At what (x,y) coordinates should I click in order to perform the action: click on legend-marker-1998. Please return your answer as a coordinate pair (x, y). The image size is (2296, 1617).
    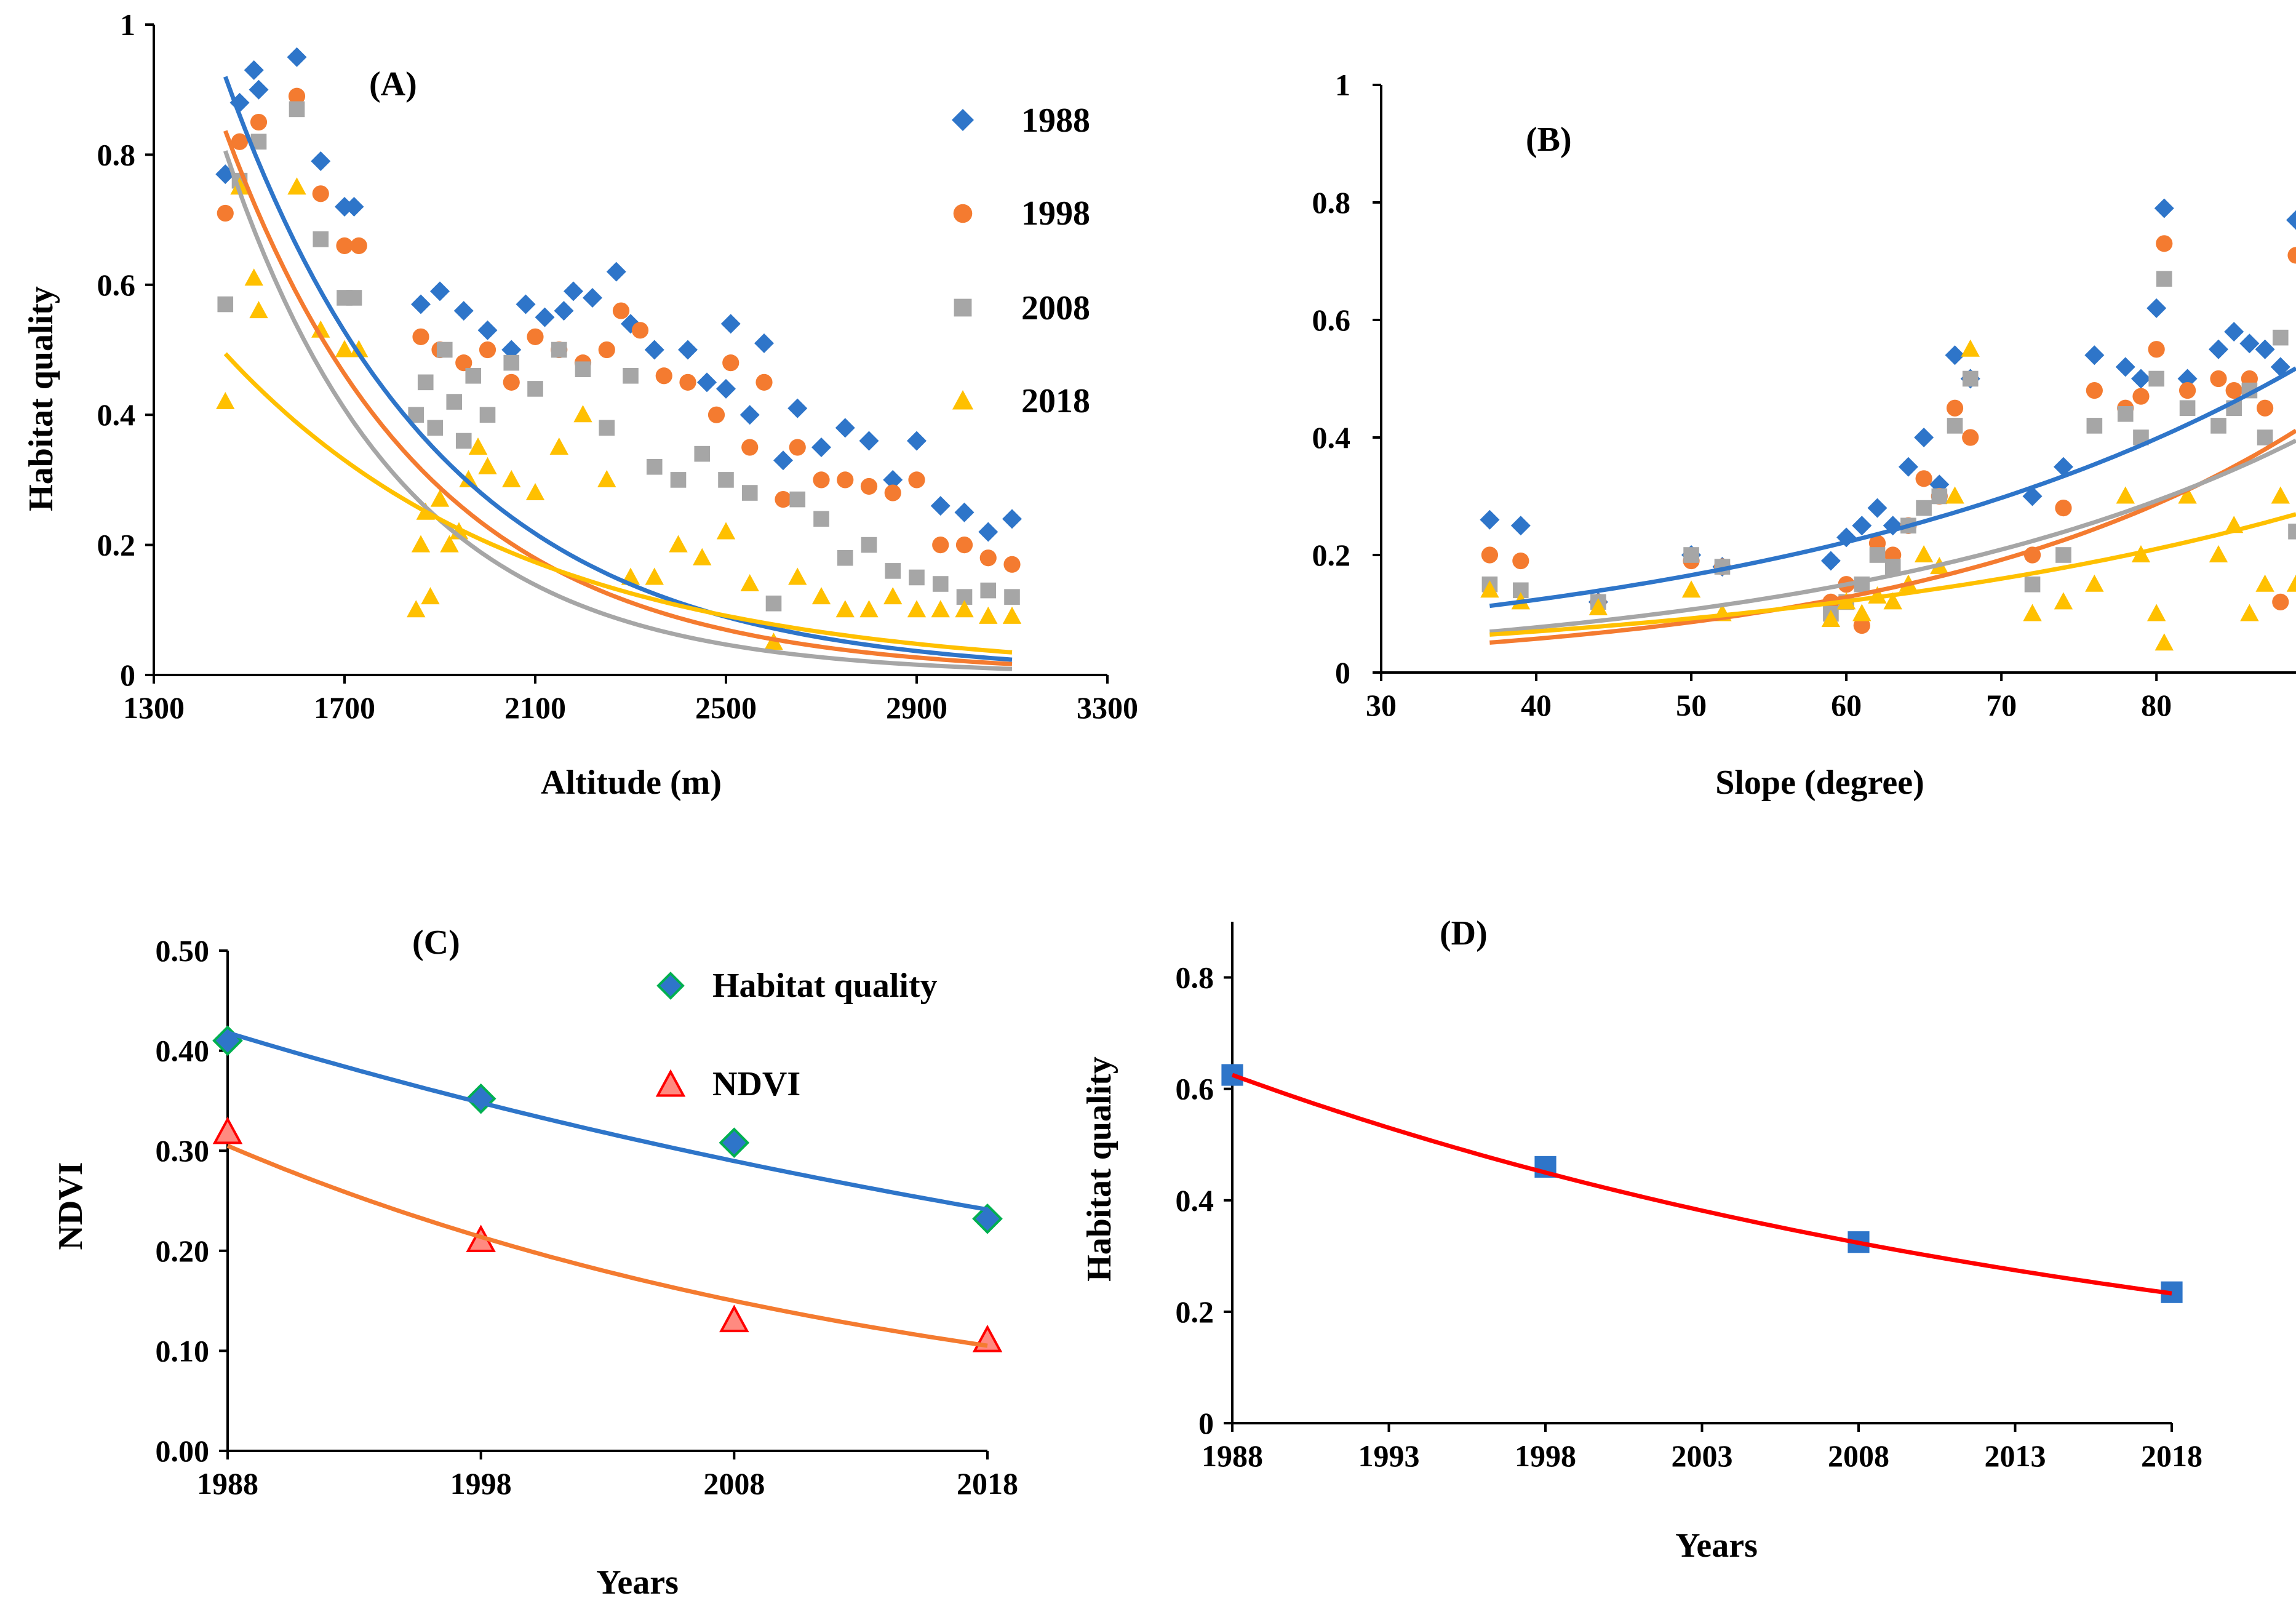
    Looking at the image, I should click on (963, 213).